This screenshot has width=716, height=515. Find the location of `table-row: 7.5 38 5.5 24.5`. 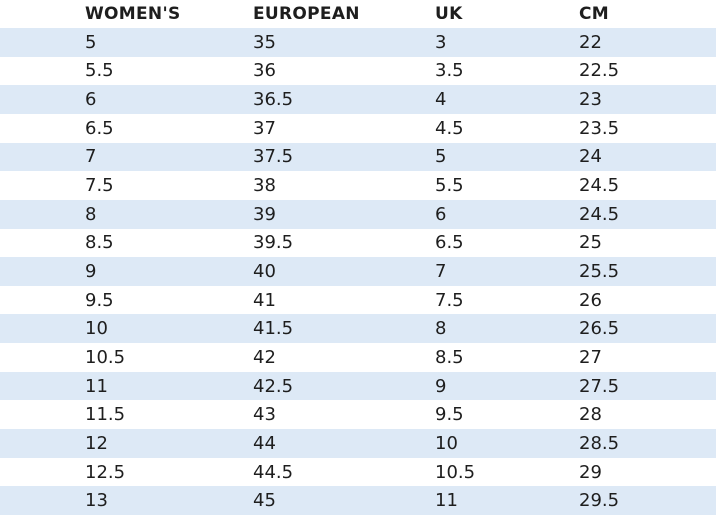

table-row: 7.5 38 5.5 24.5 is located at coordinates (358, 185).